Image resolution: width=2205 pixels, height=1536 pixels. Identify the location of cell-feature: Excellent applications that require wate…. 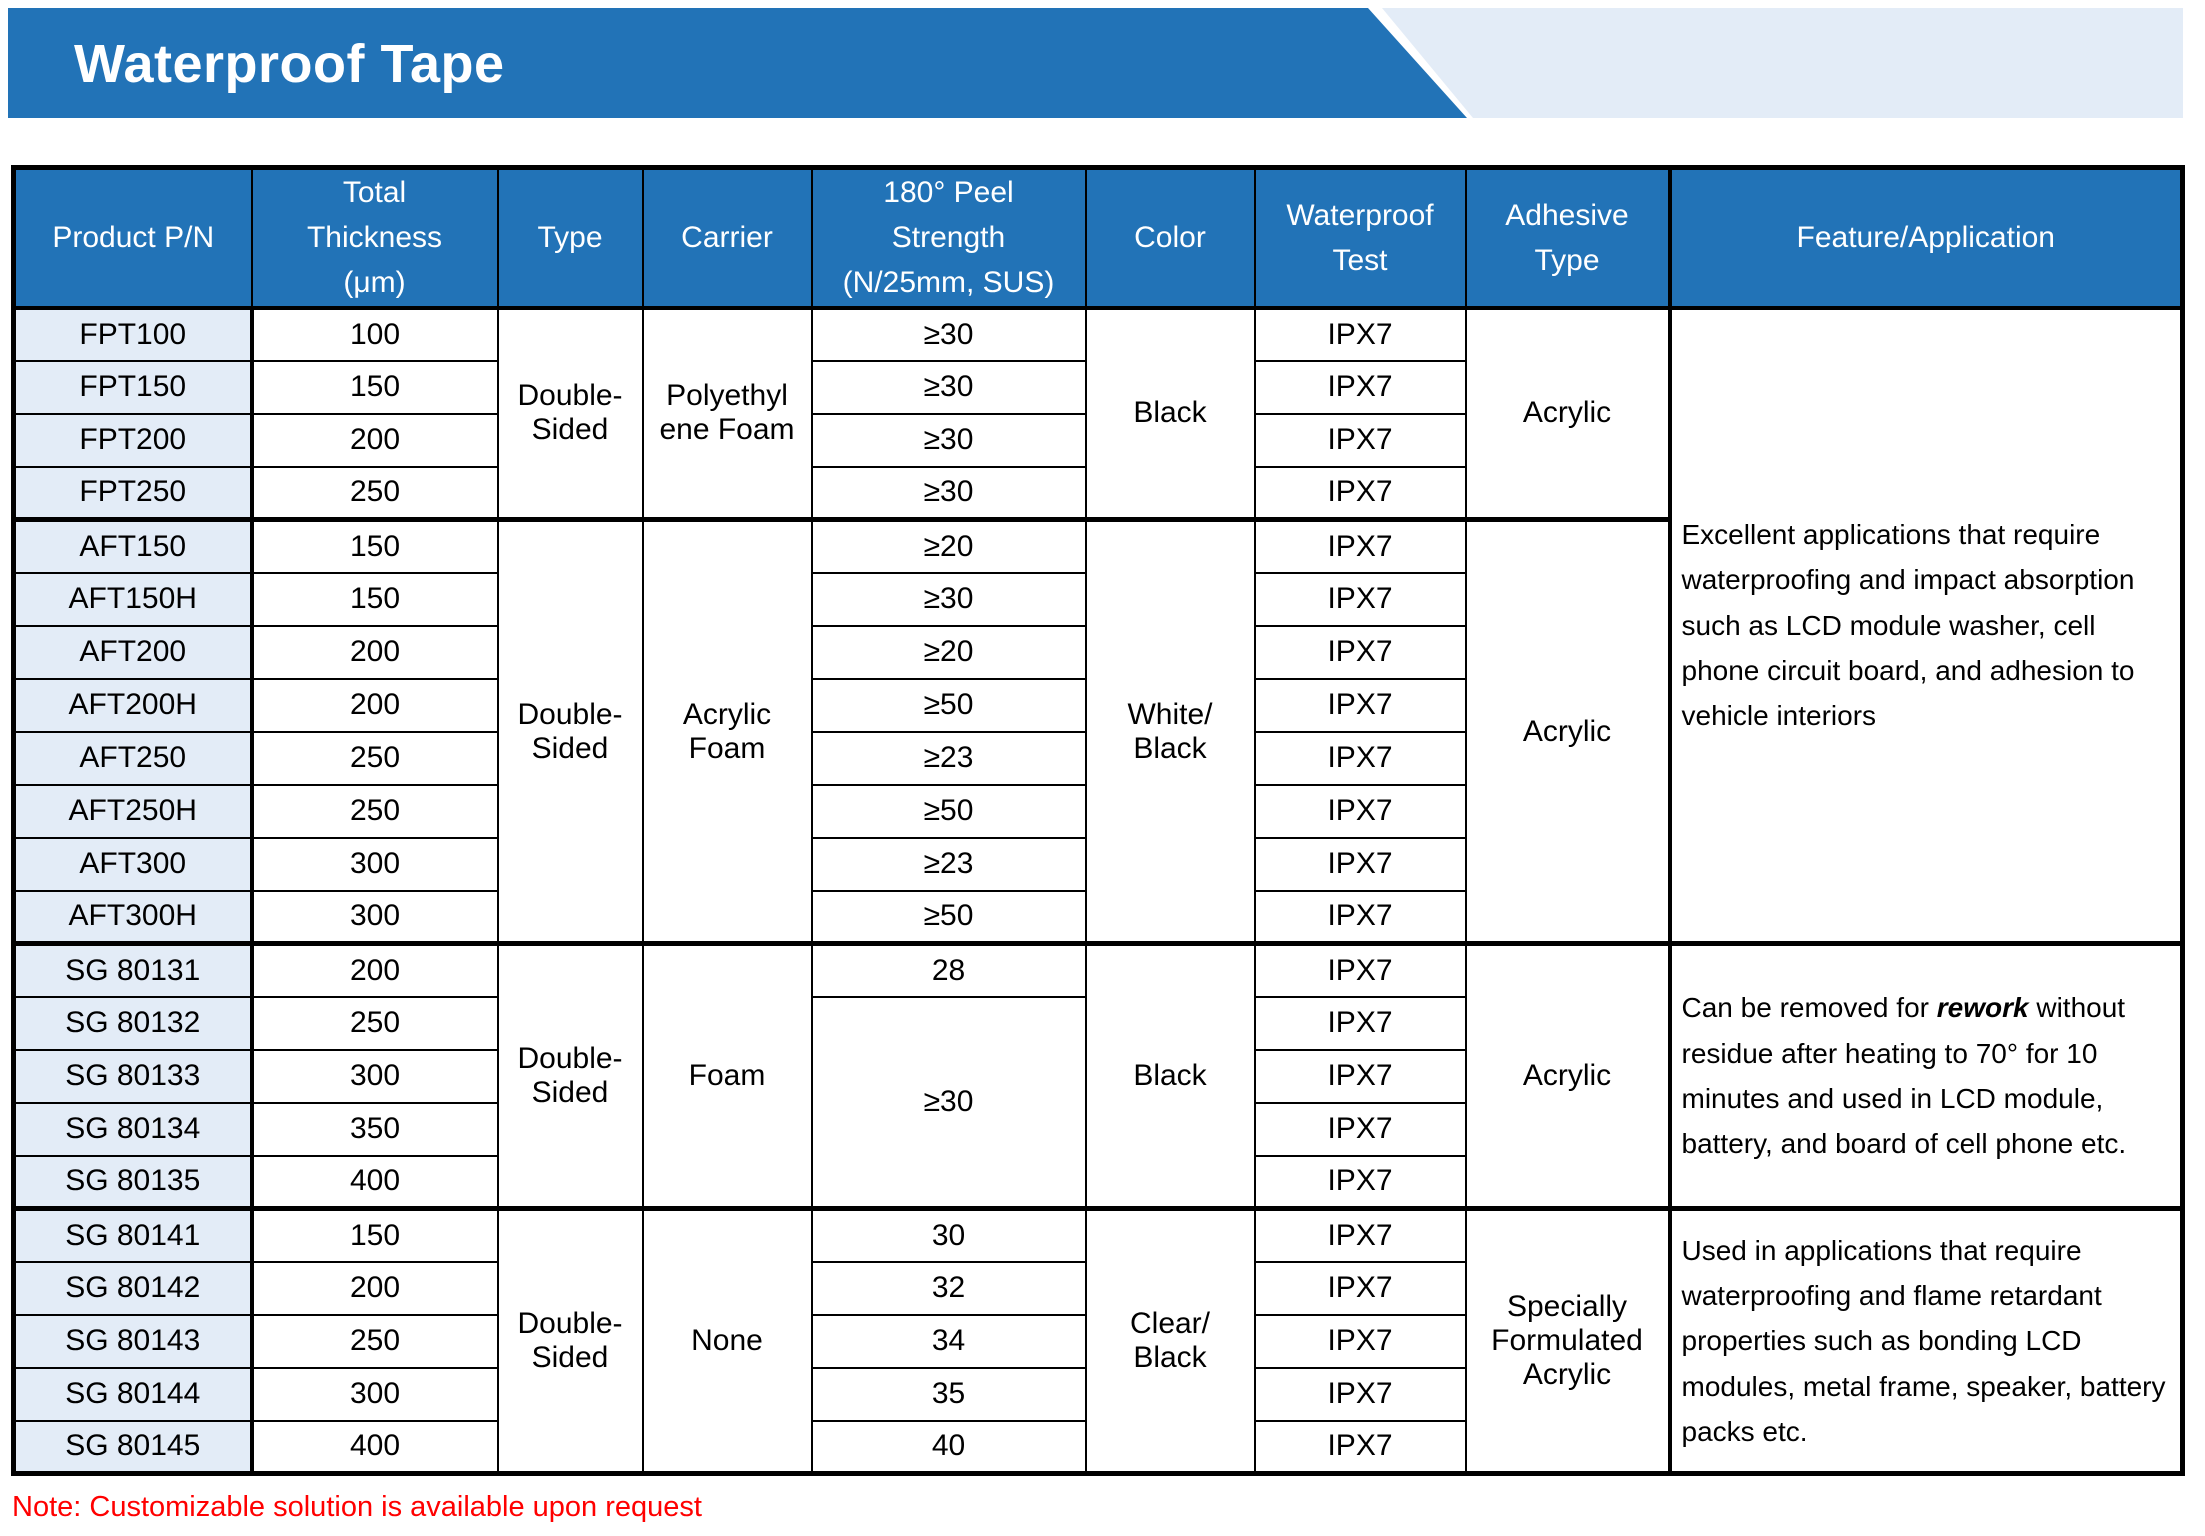
(1925, 625).